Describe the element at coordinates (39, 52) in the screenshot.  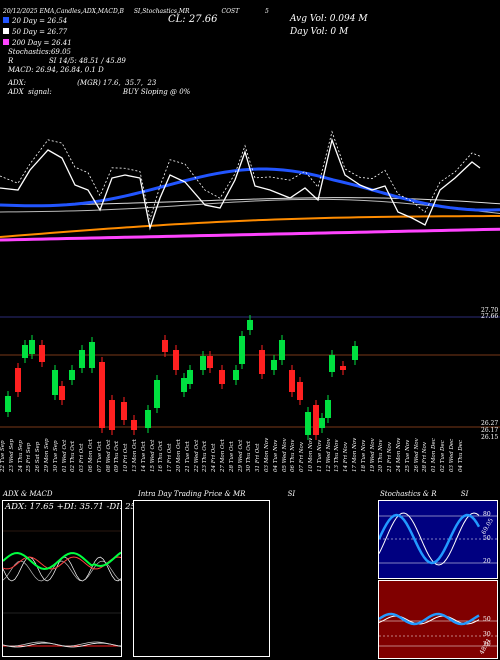
I see `stochastics-readout: Stochastics:69.05` at that location.